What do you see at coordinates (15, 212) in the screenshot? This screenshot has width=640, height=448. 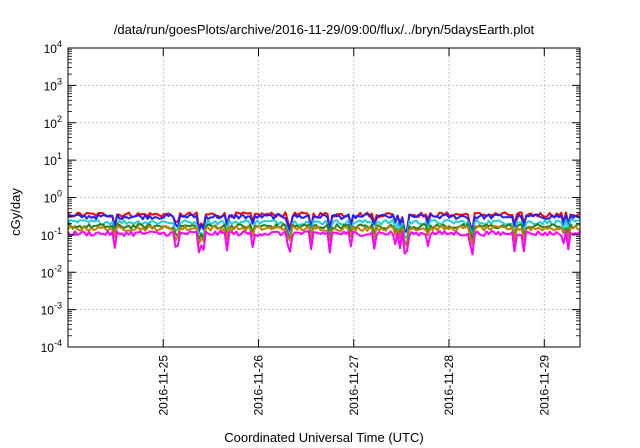 I see `y-axis-label: cGy/day` at bounding box center [15, 212].